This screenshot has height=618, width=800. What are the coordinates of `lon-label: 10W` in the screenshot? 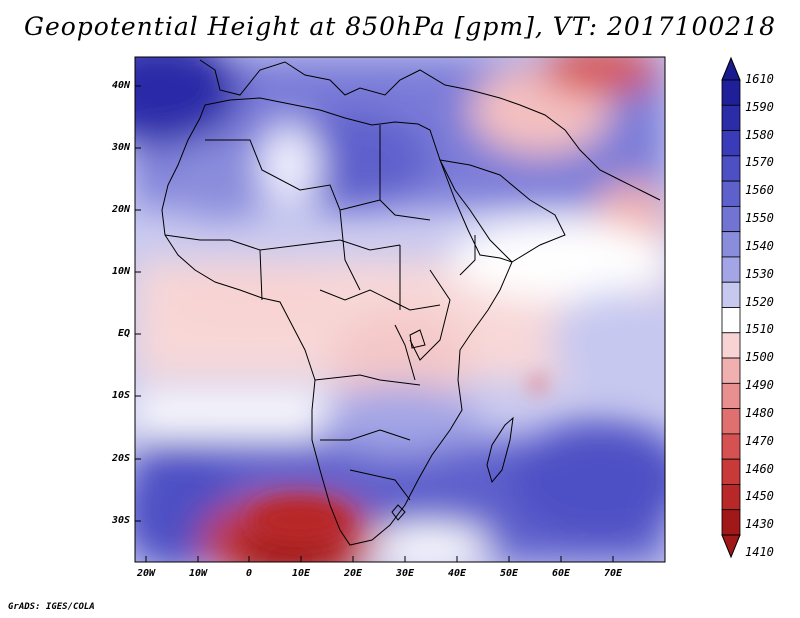 It's located at (198, 573).